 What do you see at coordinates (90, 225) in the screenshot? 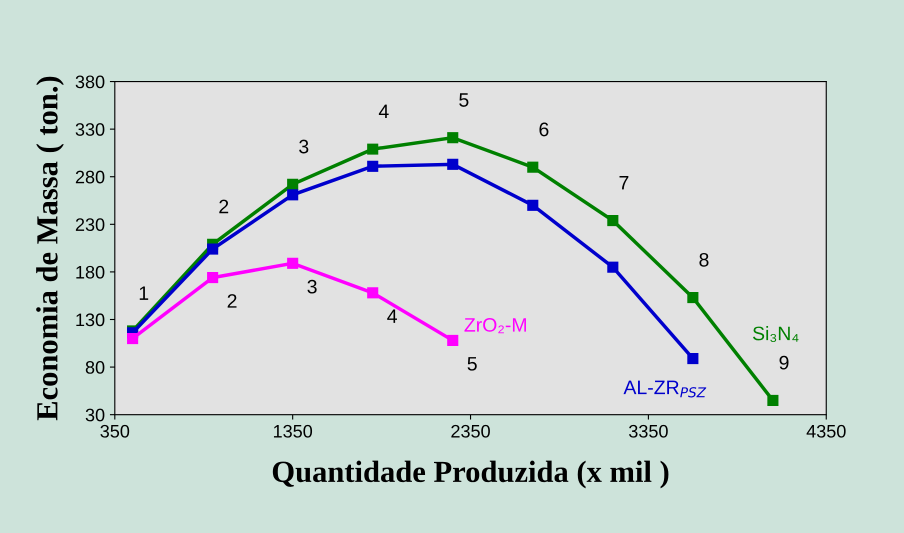
I see `y-tick-label: 230` at bounding box center [90, 225].